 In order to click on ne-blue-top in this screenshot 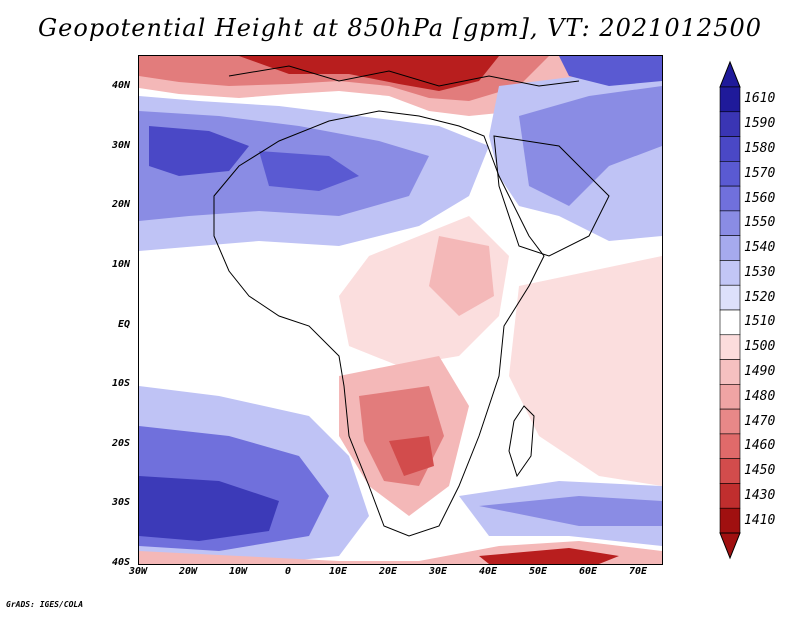, I will do `click(610, 71)`.